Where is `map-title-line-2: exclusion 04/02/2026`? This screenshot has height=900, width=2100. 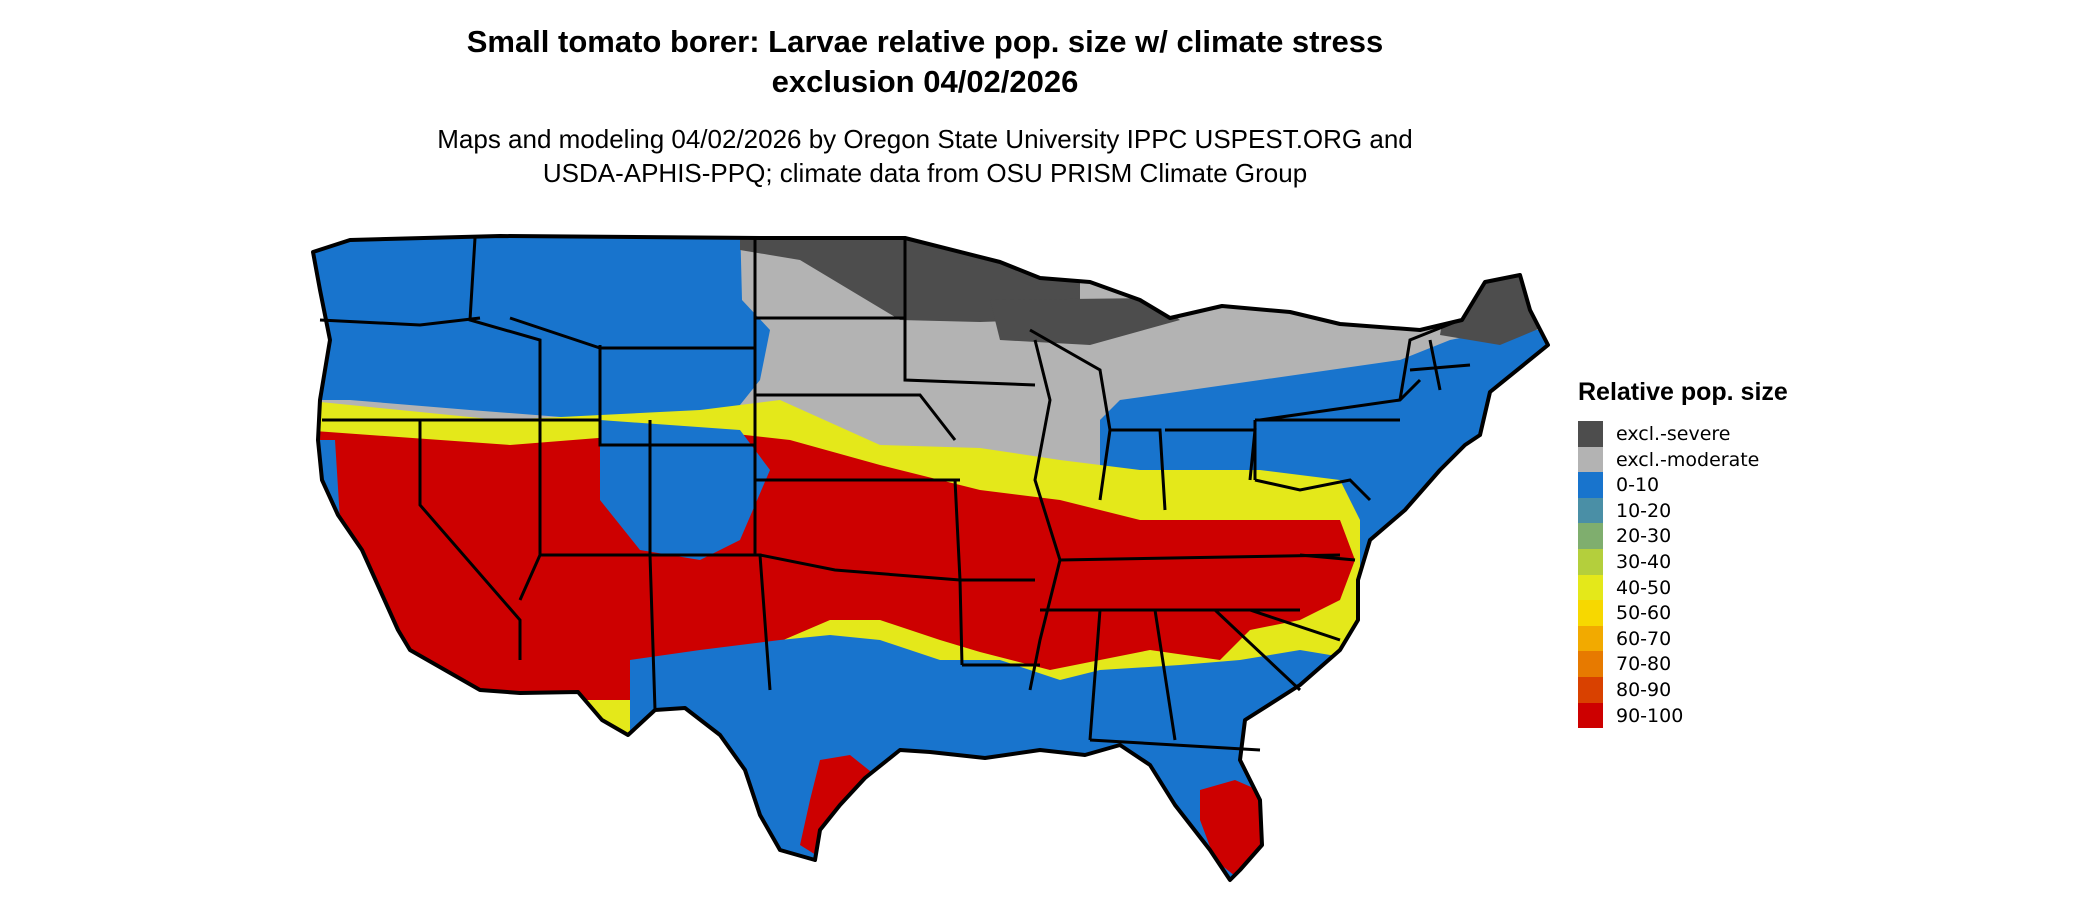
map-title-line-2: exclusion 04/02/2026 is located at coordinates (925, 81).